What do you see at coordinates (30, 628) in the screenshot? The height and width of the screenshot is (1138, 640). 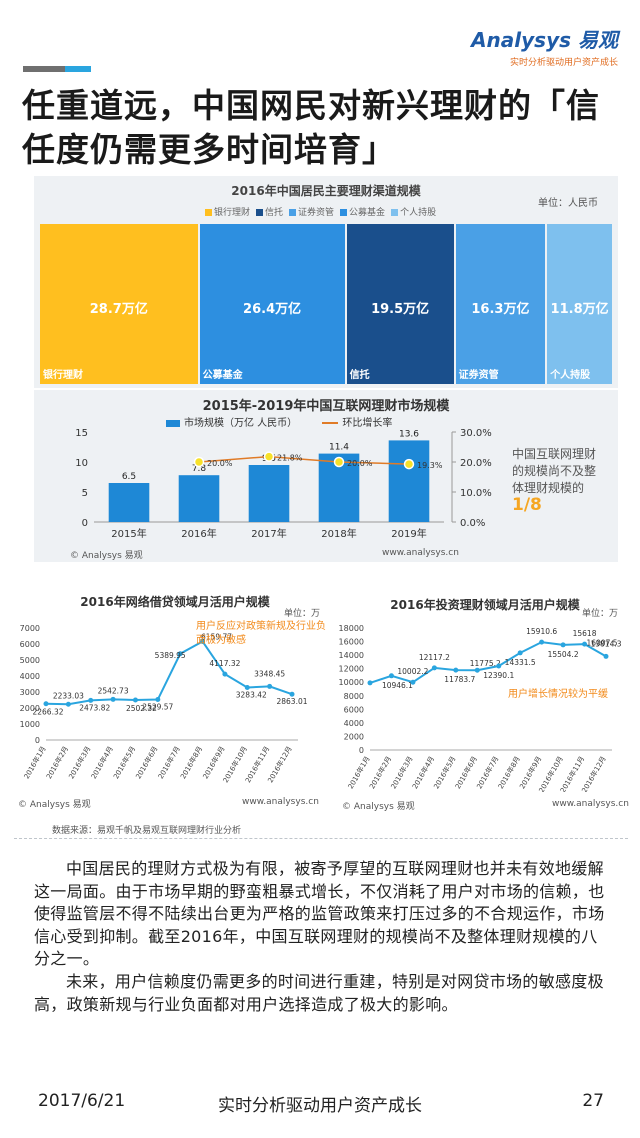 I see `y-tick: 7000` at bounding box center [30, 628].